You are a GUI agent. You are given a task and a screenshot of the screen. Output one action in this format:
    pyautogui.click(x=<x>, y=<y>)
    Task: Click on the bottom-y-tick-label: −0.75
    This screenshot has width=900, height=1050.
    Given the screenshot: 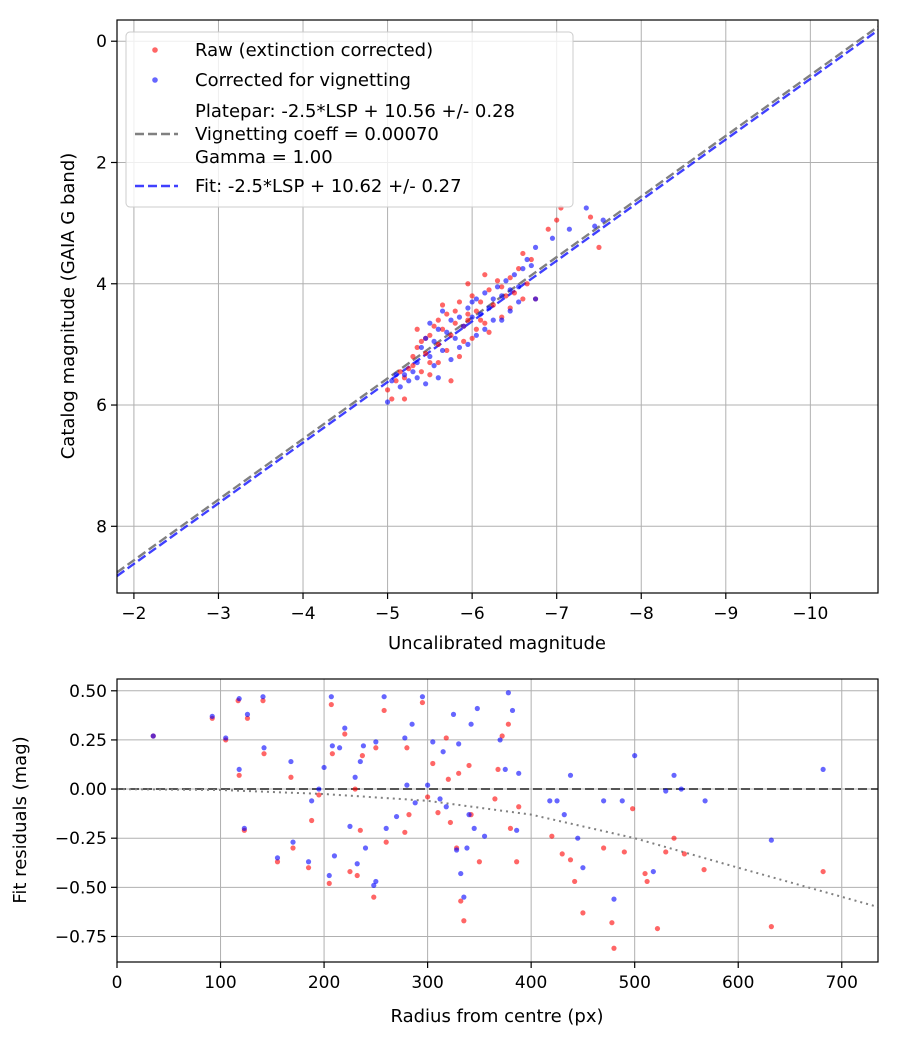 What is the action you would take?
    pyautogui.click(x=81, y=937)
    